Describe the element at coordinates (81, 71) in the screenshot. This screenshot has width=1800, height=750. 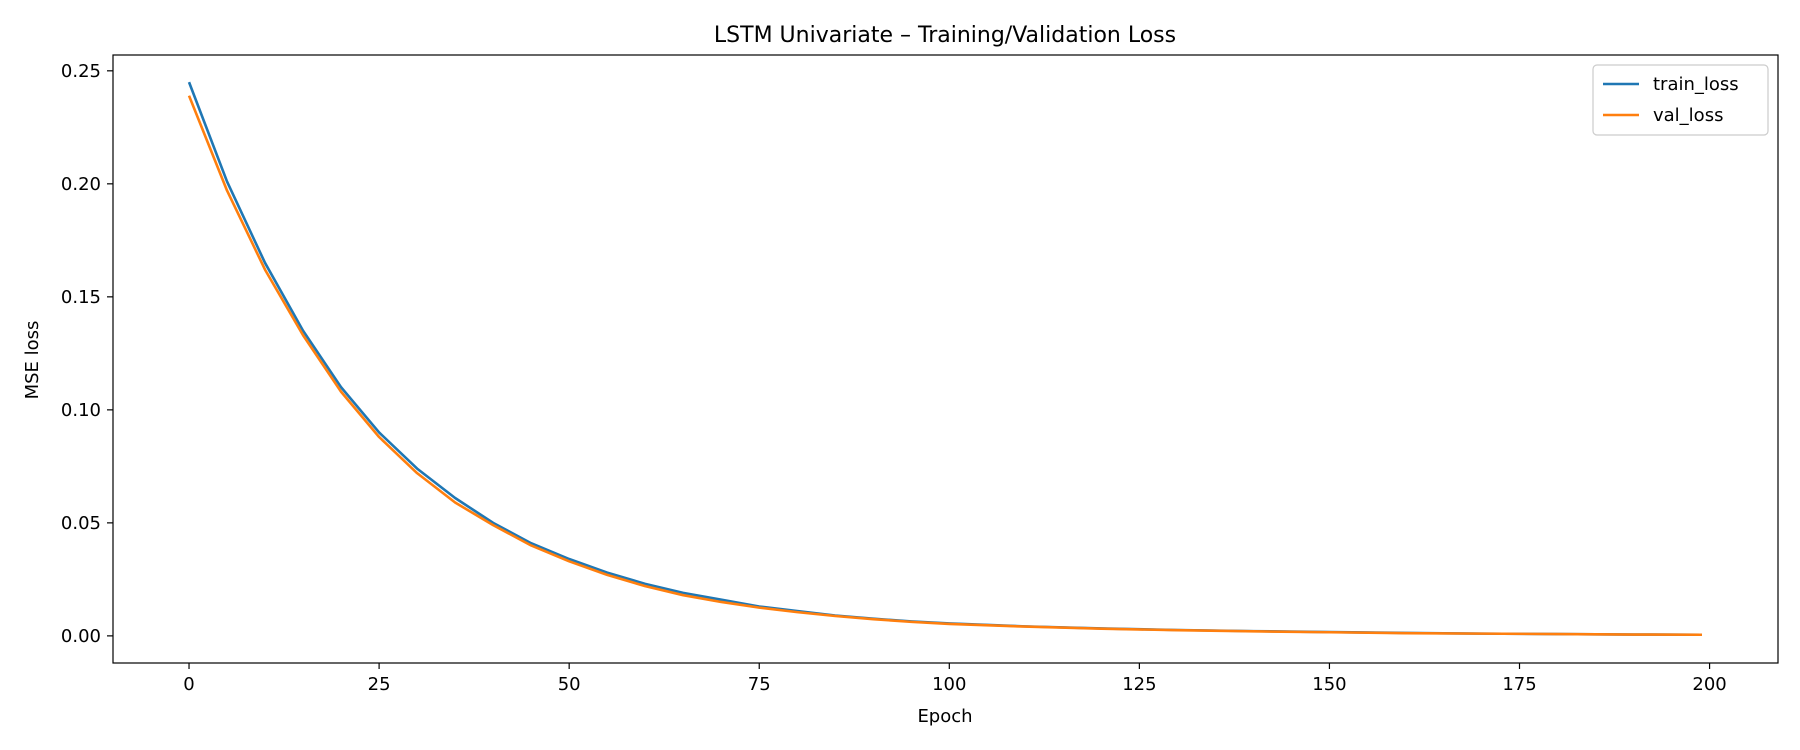
I see `y-tick-label: 0.25` at that location.